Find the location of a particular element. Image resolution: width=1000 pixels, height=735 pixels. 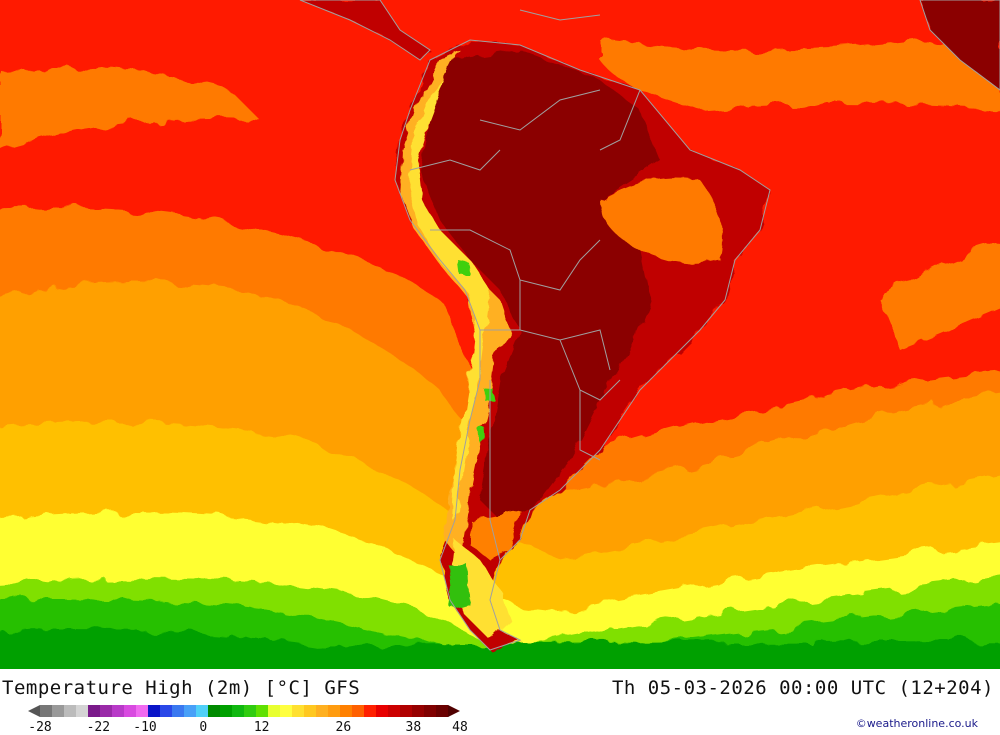

other-land-borders is located at coordinates (649, 45).